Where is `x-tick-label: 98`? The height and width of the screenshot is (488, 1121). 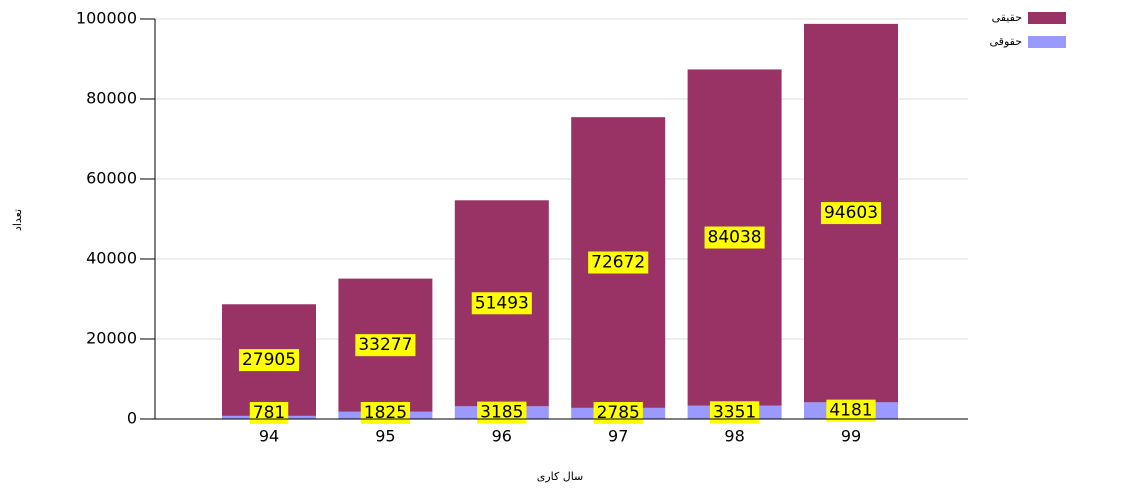 x-tick-label: 98 is located at coordinates (734, 436).